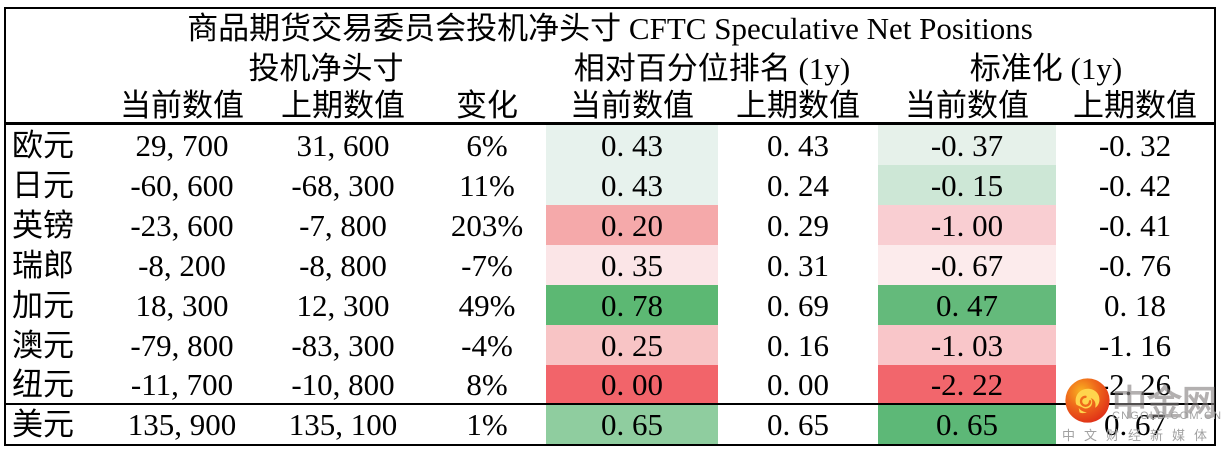 The height and width of the screenshot is (450, 1224). What do you see at coordinates (182, 106) in the screenshot?
I see `col-header-spec-current: 当前数值` at bounding box center [182, 106].